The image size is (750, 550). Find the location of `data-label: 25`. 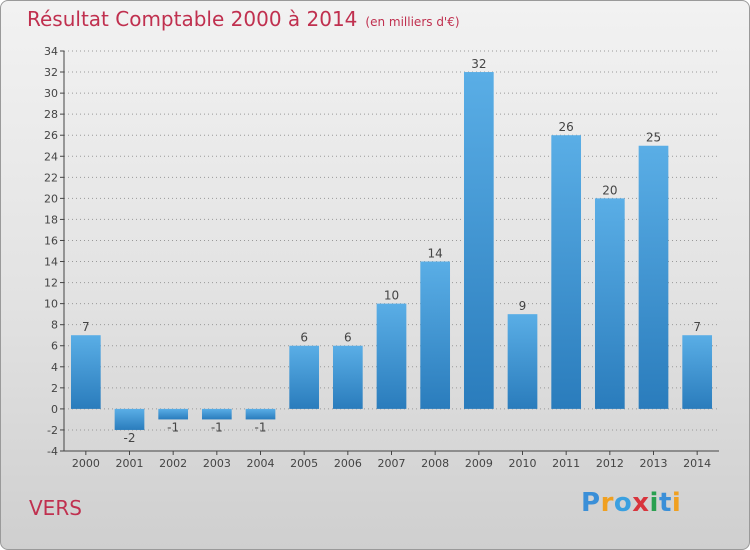

data-label: 25 is located at coordinates (653, 138).